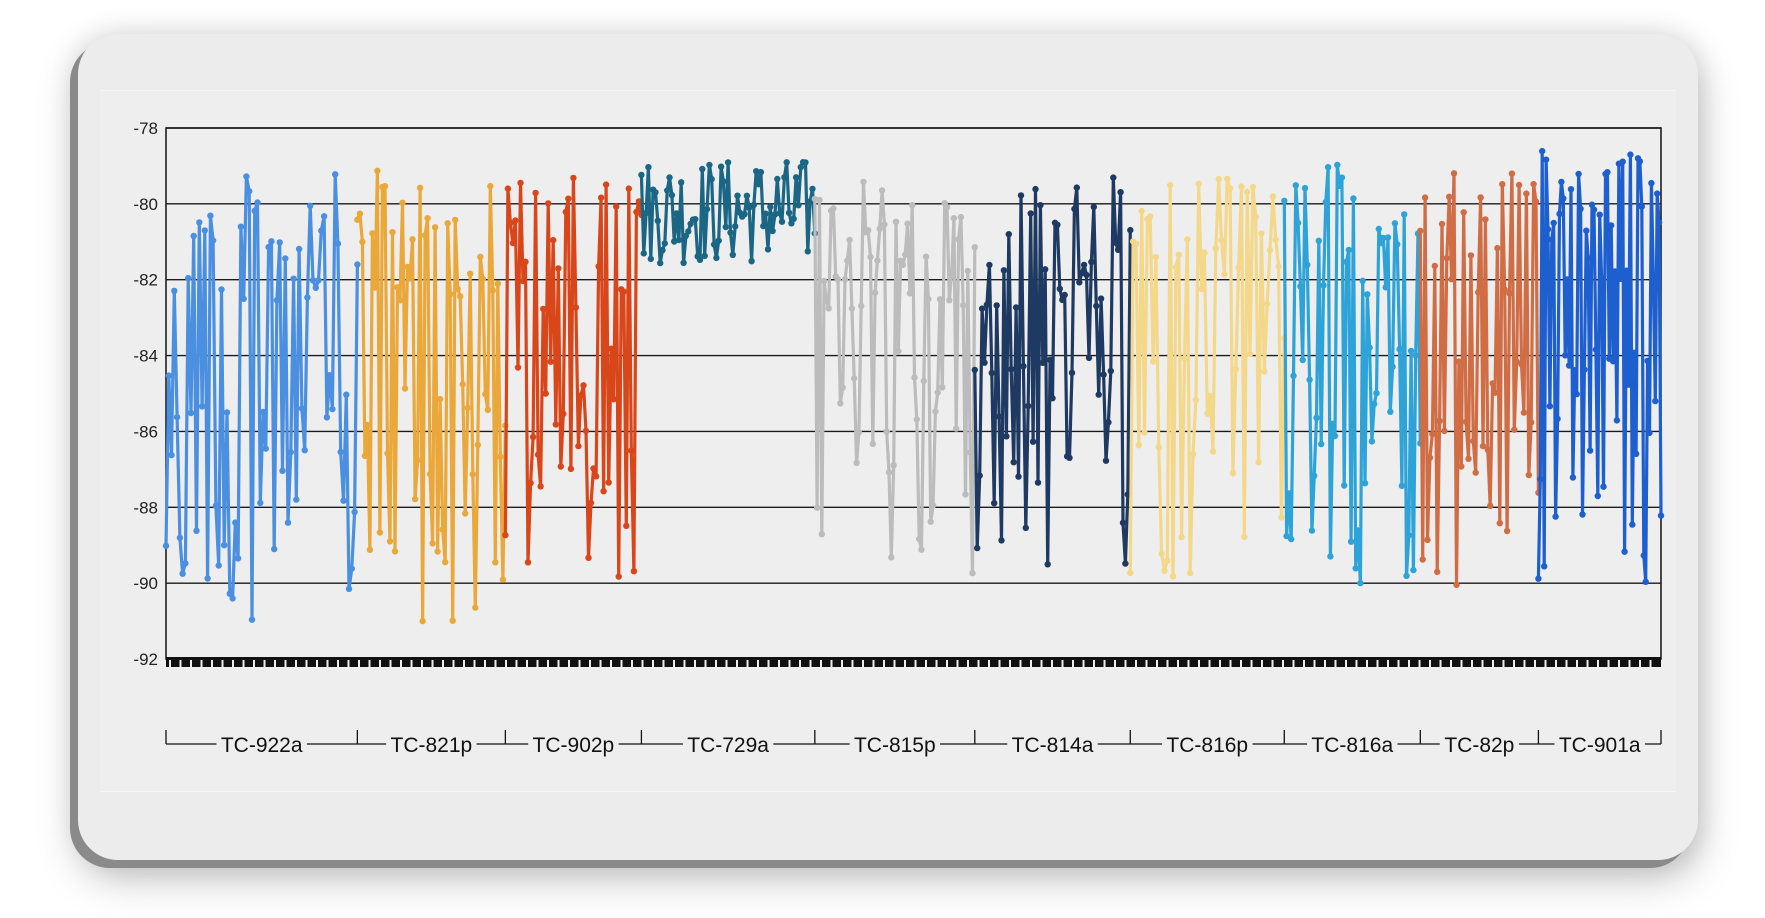 The width and height of the screenshot is (1765, 918). What do you see at coordinates (574, 745) in the screenshot?
I see `category-label: TC-902p` at bounding box center [574, 745].